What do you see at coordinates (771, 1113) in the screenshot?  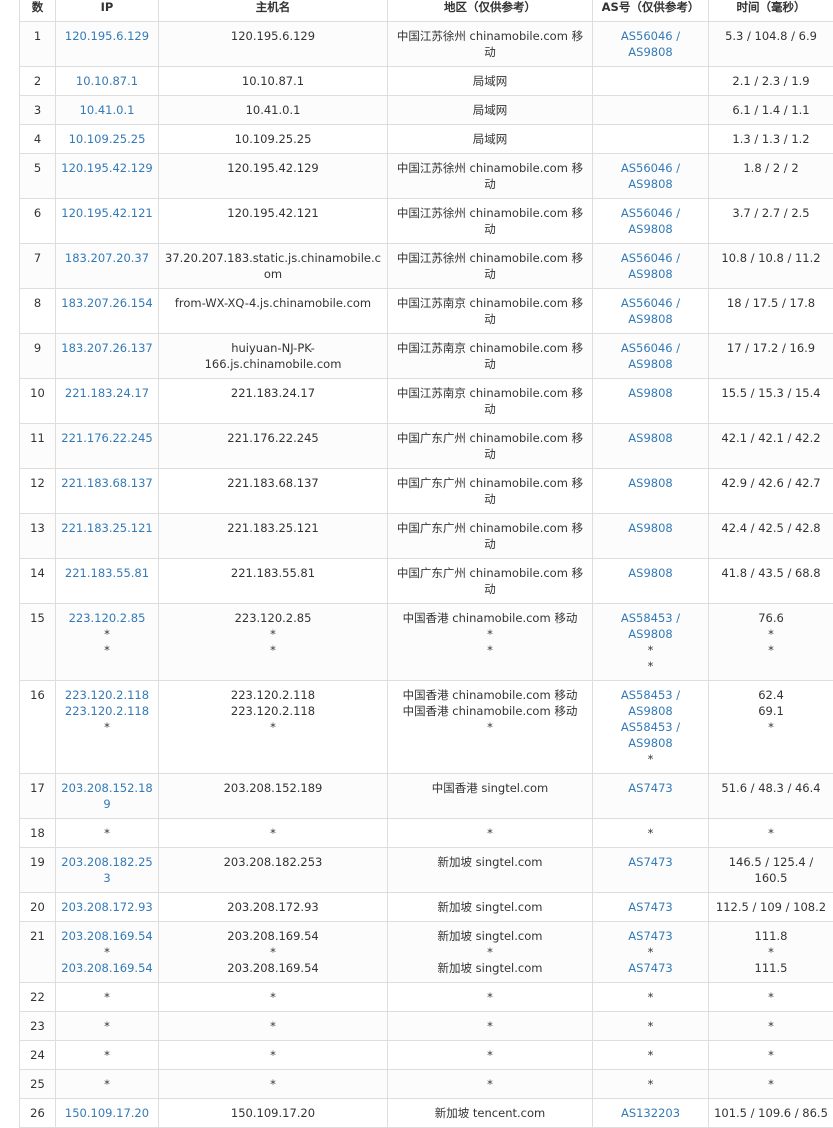 I see `time-cell: 101.5 / 109.6 / 86.5` at bounding box center [771, 1113].